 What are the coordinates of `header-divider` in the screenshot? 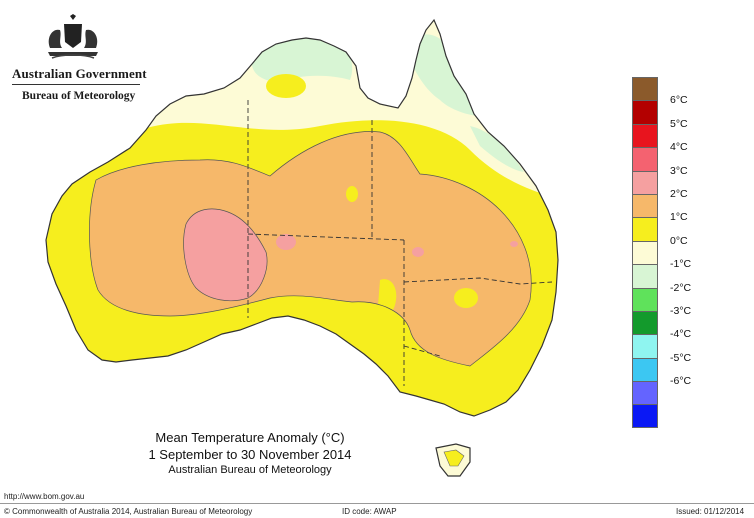 It's located at (76, 84).